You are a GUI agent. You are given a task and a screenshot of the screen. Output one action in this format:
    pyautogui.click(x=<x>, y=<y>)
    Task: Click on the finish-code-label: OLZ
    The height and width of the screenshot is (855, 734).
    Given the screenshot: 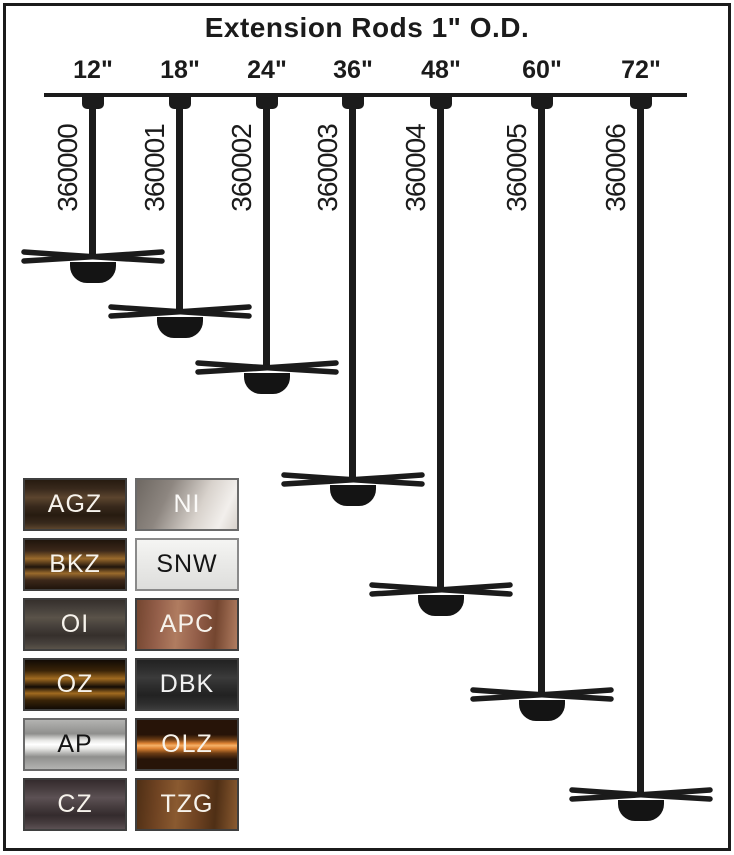 What is the action you would take?
    pyautogui.click(x=187, y=744)
    